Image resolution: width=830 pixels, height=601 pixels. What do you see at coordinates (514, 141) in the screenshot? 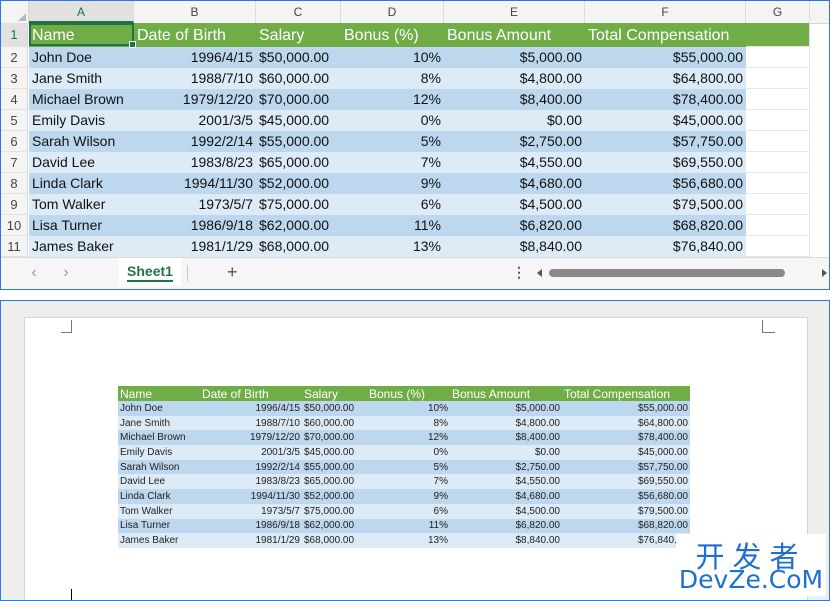
I see `cell: $2,750.00` at bounding box center [514, 141].